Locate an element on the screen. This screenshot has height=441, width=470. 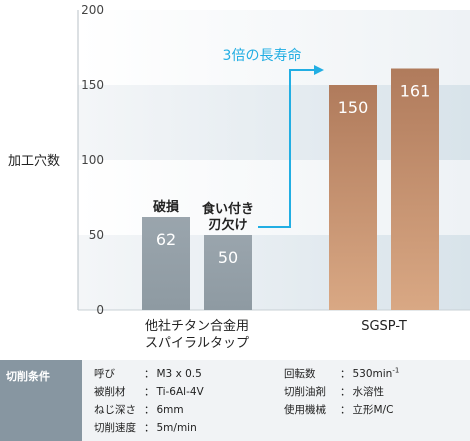
condition-item: 呼び ： M3 x 0.5 is located at coordinates (148, 373).